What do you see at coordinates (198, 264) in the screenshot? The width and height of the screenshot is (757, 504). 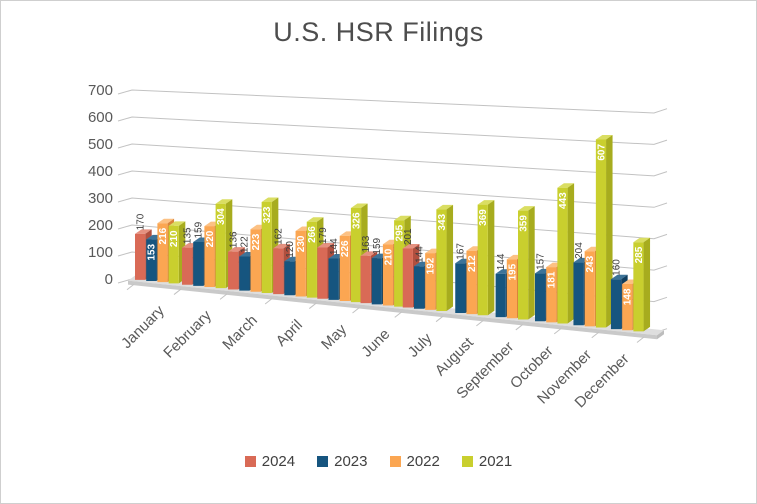 I see `bar-2023-February` at bounding box center [198, 264].